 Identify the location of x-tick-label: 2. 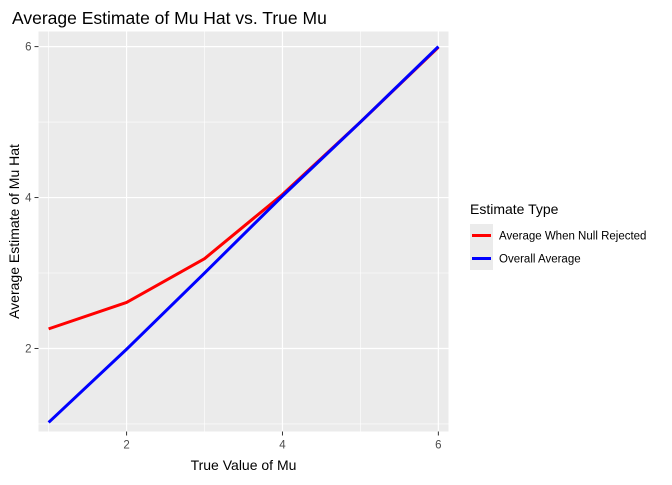
(126, 446).